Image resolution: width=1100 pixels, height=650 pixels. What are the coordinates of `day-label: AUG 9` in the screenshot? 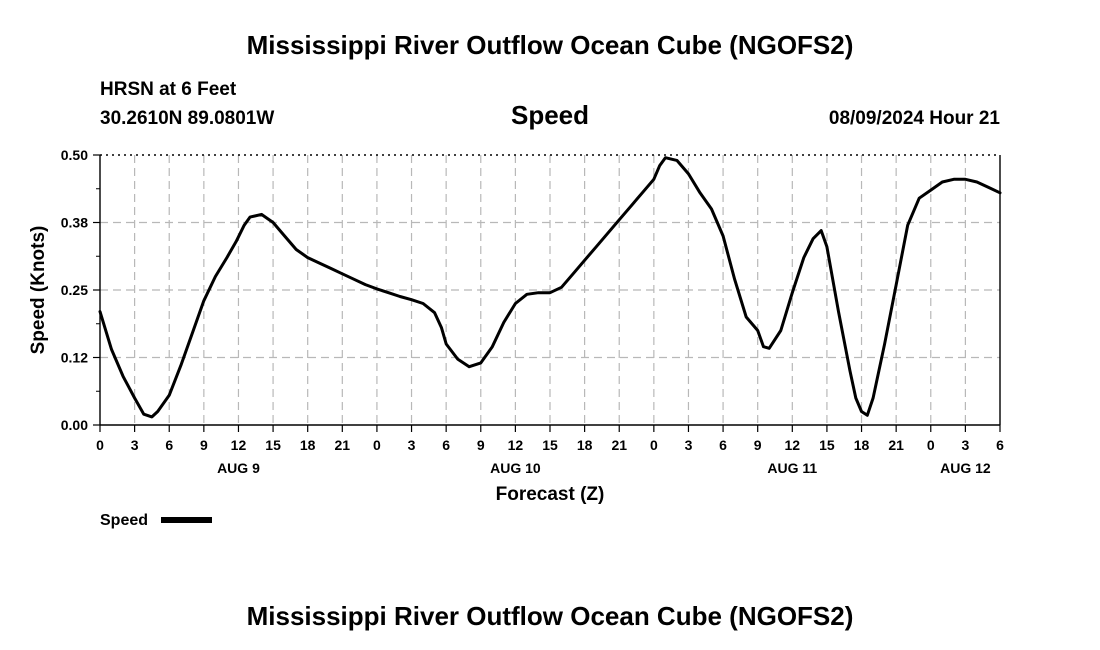 It's located at (238, 468).